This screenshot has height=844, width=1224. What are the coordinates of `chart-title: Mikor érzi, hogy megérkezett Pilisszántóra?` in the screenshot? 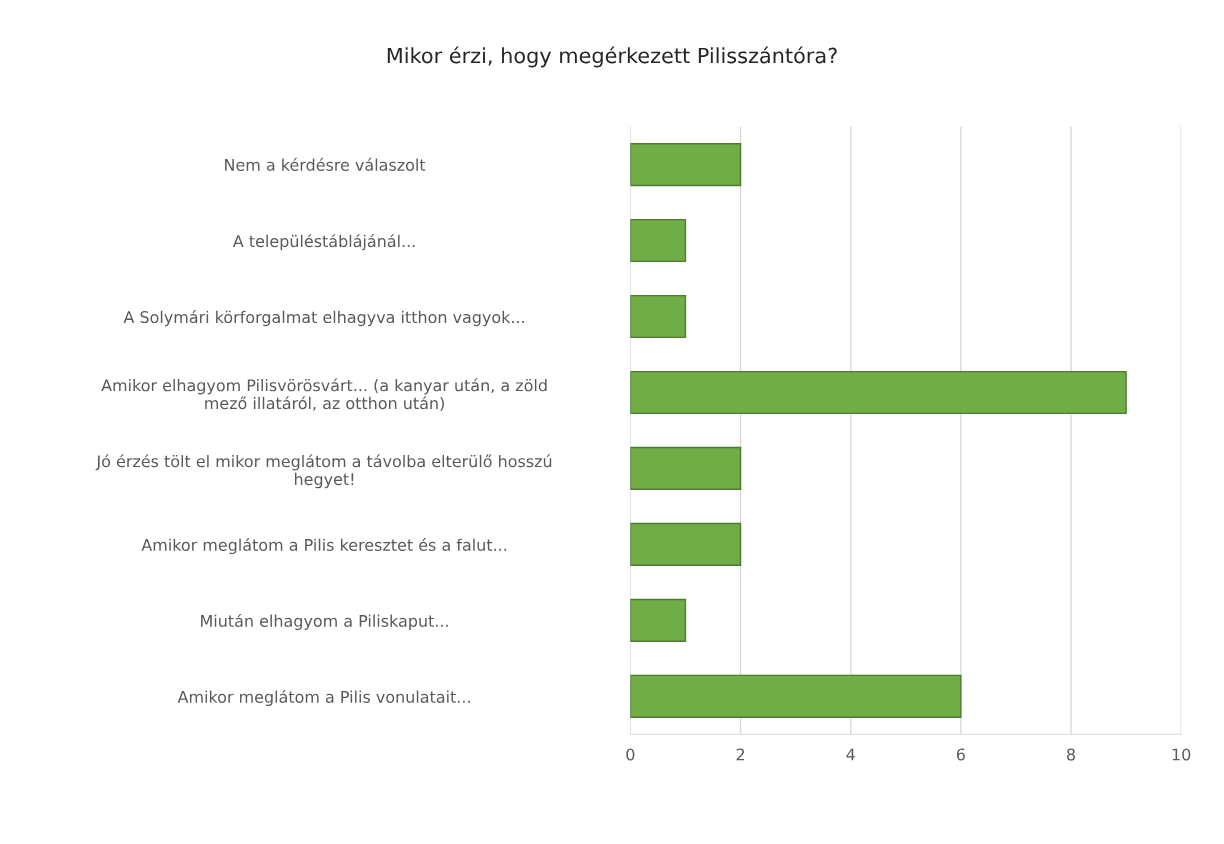 It's located at (612, 57).